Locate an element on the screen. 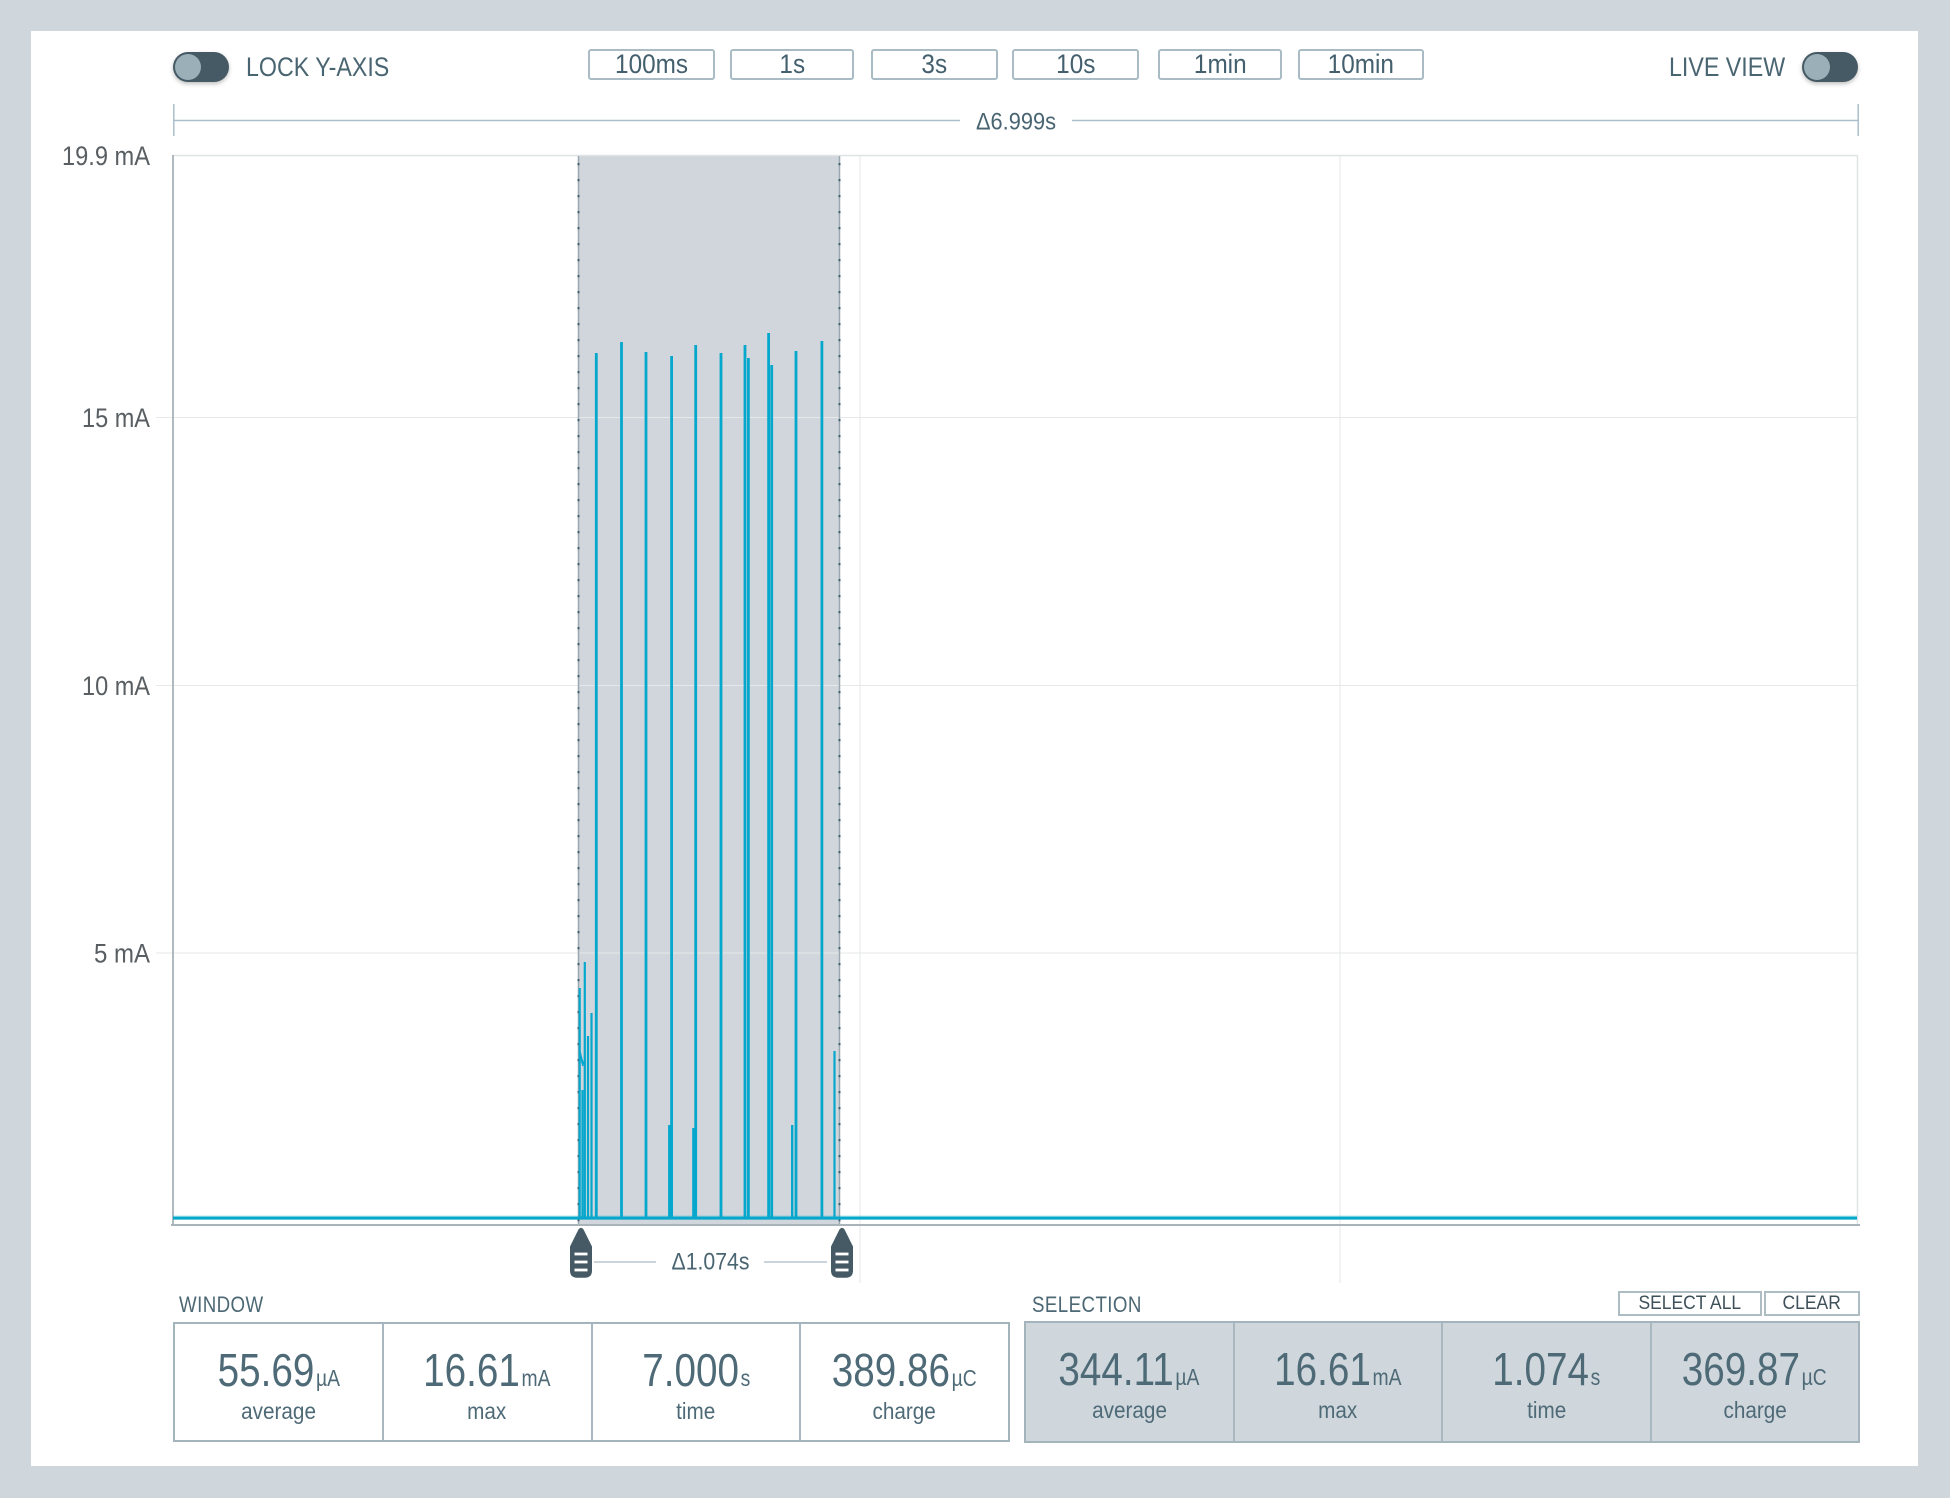 Image resolution: width=1950 pixels, height=1498 pixels. svg-text: 19.9 mA is located at coordinates (106, 156).